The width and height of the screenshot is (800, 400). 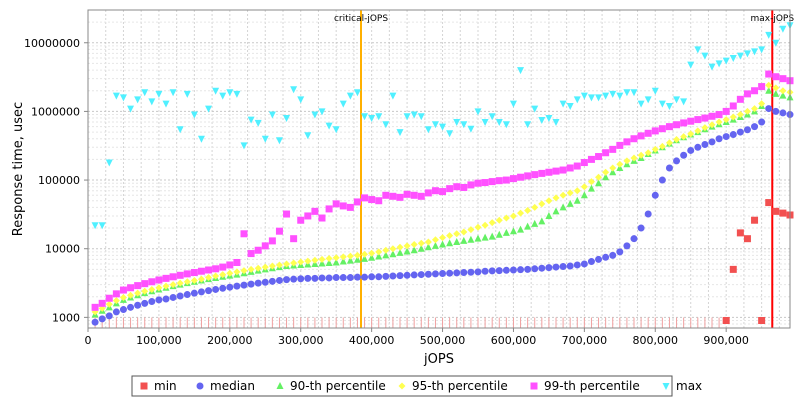 What do you see at coordinates (59, 180) in the screenshot?
I see `y-tick-label: 100000` at bounding box center [59, 180].